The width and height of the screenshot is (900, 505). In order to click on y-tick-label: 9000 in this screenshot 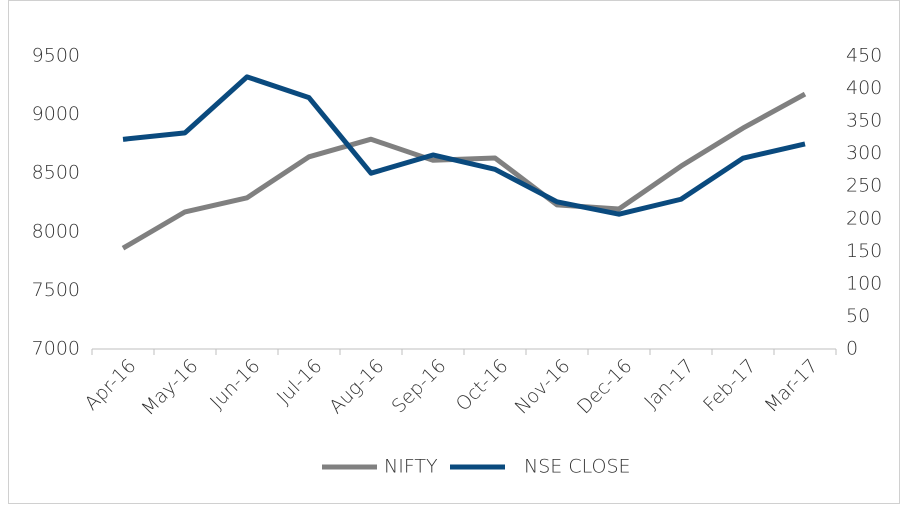, I will do `click(56, 114)`.